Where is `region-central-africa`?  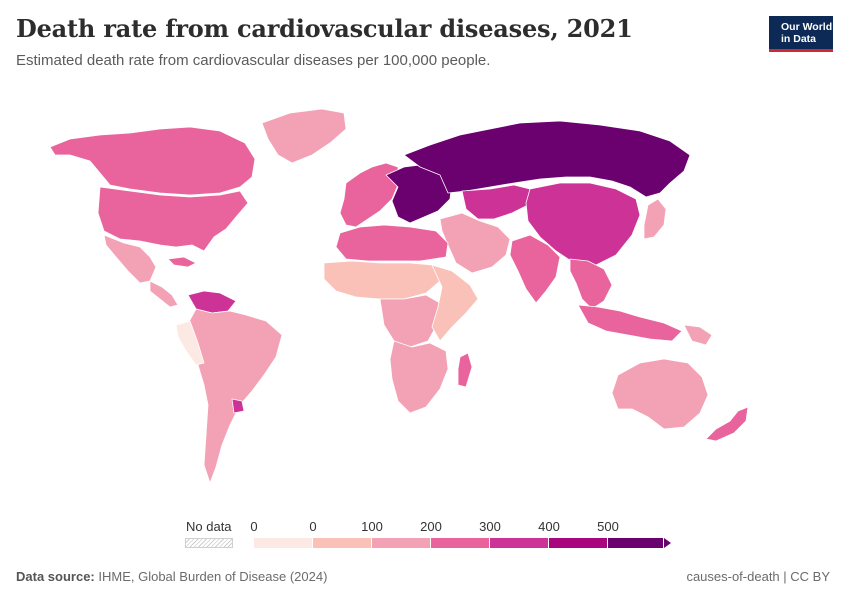
region-central-africa is located at coordinates (410, 321).